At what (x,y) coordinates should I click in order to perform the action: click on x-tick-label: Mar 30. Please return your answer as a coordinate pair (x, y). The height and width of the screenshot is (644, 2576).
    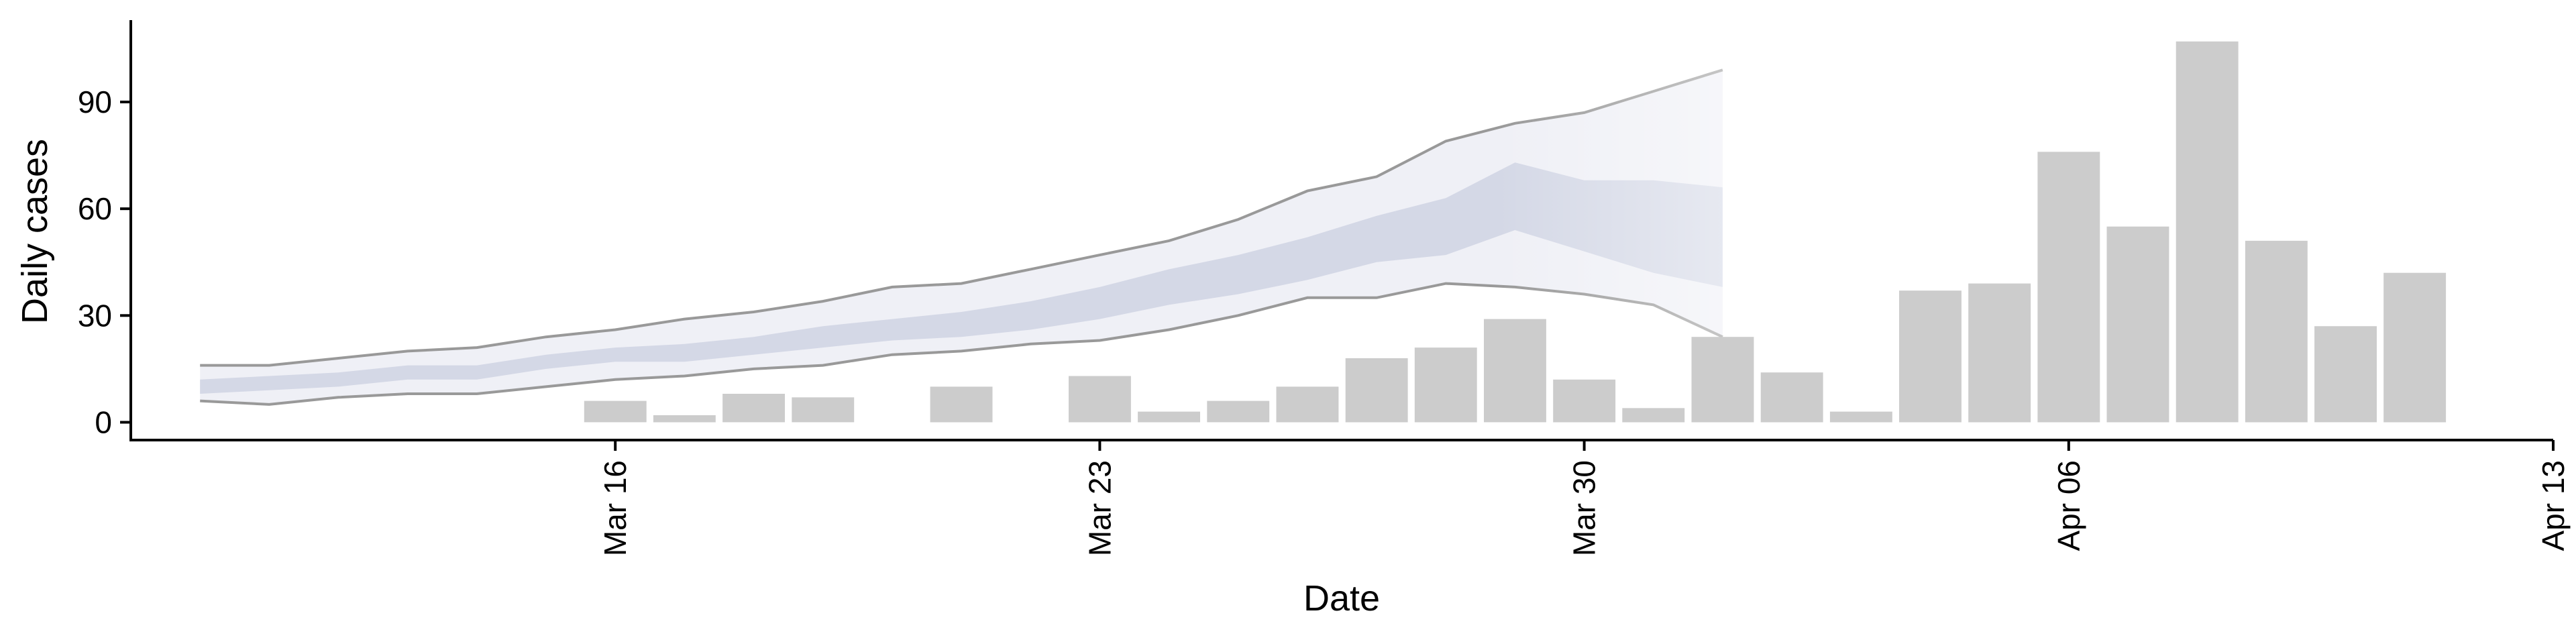
    Looking at the image, I should click on (1584, 508).